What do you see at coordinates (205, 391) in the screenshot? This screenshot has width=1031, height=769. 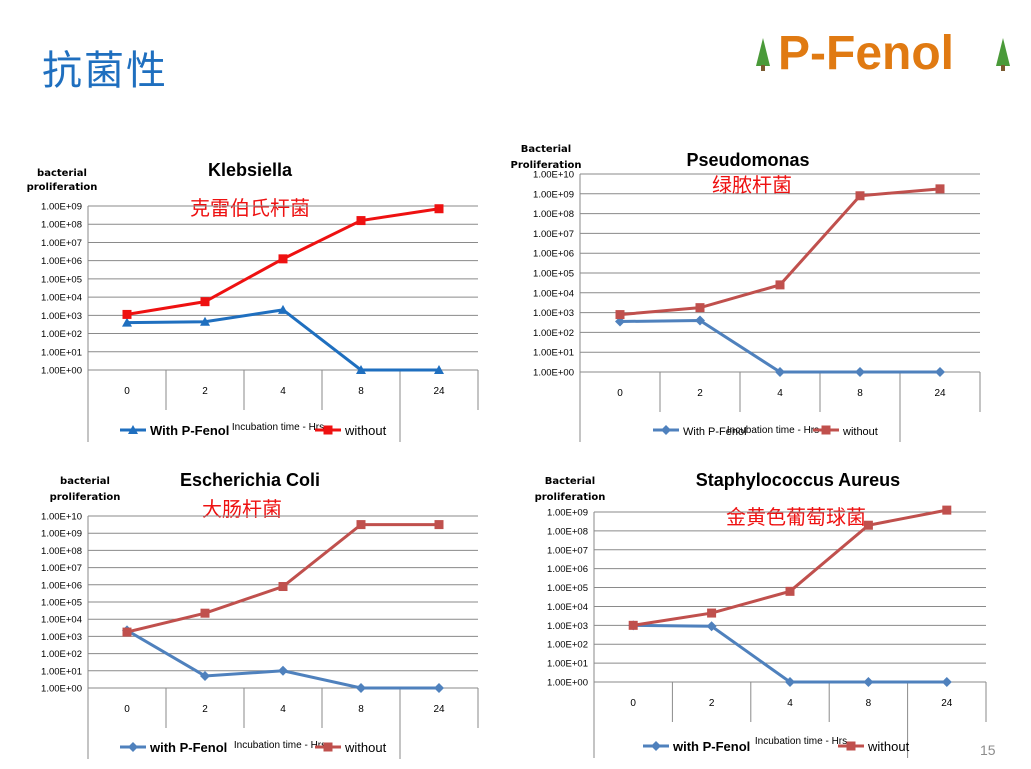 I see `x-tick-label: 2` at bounding box center [205, 391].